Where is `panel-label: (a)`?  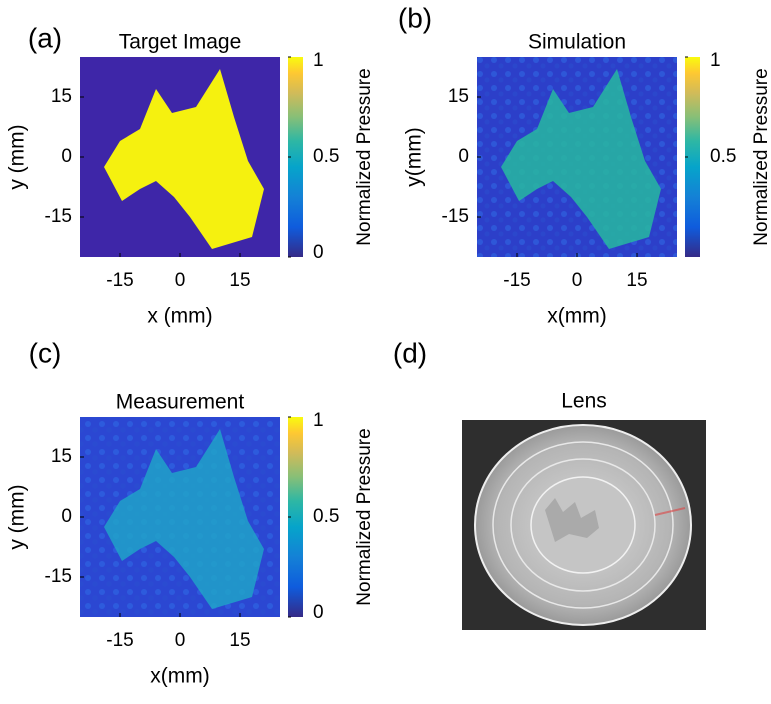 panel-label: (a) is located at coordinates (45, 37).